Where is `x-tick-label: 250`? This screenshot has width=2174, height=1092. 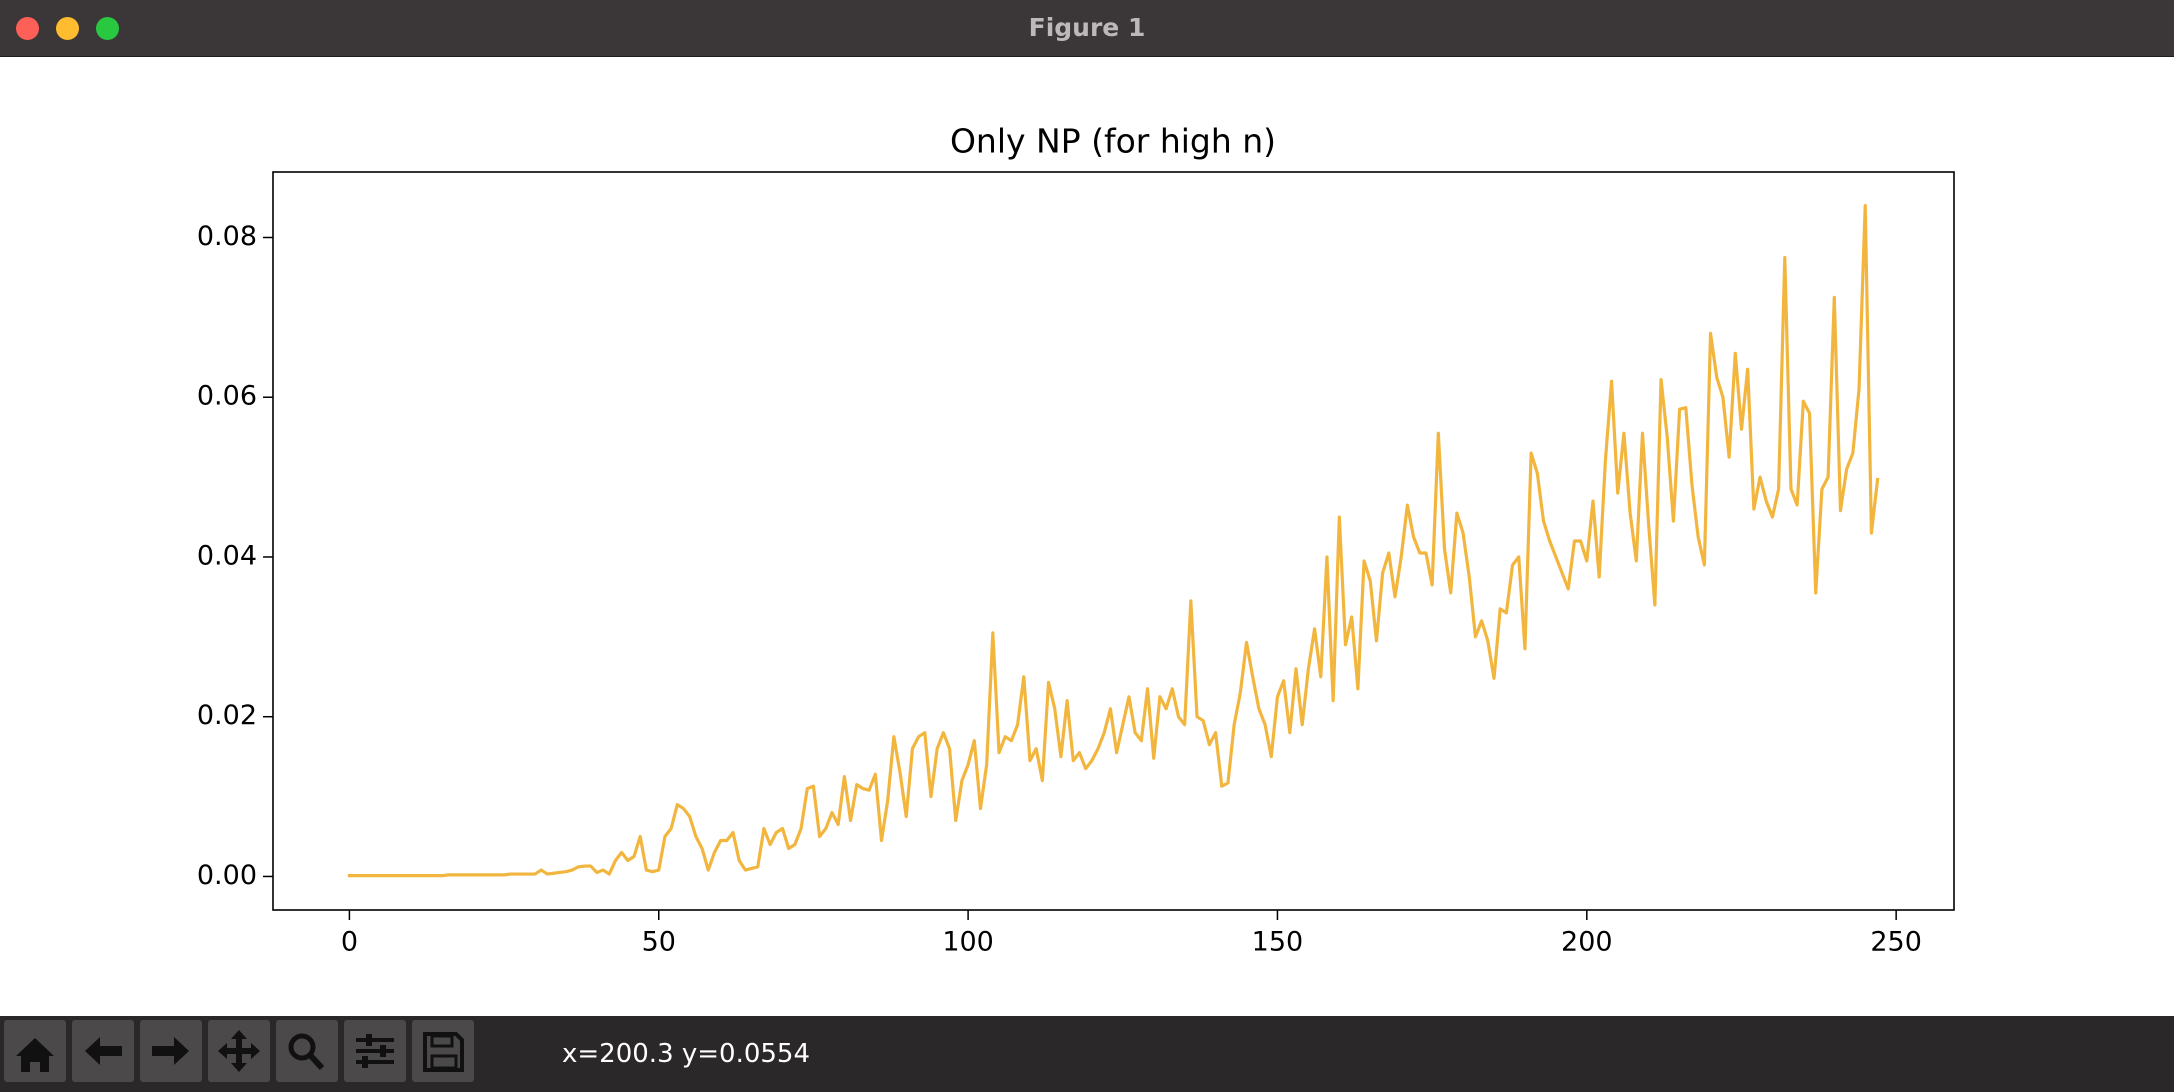
x-tick-label: 250 is located at coordinates (1896, 942).